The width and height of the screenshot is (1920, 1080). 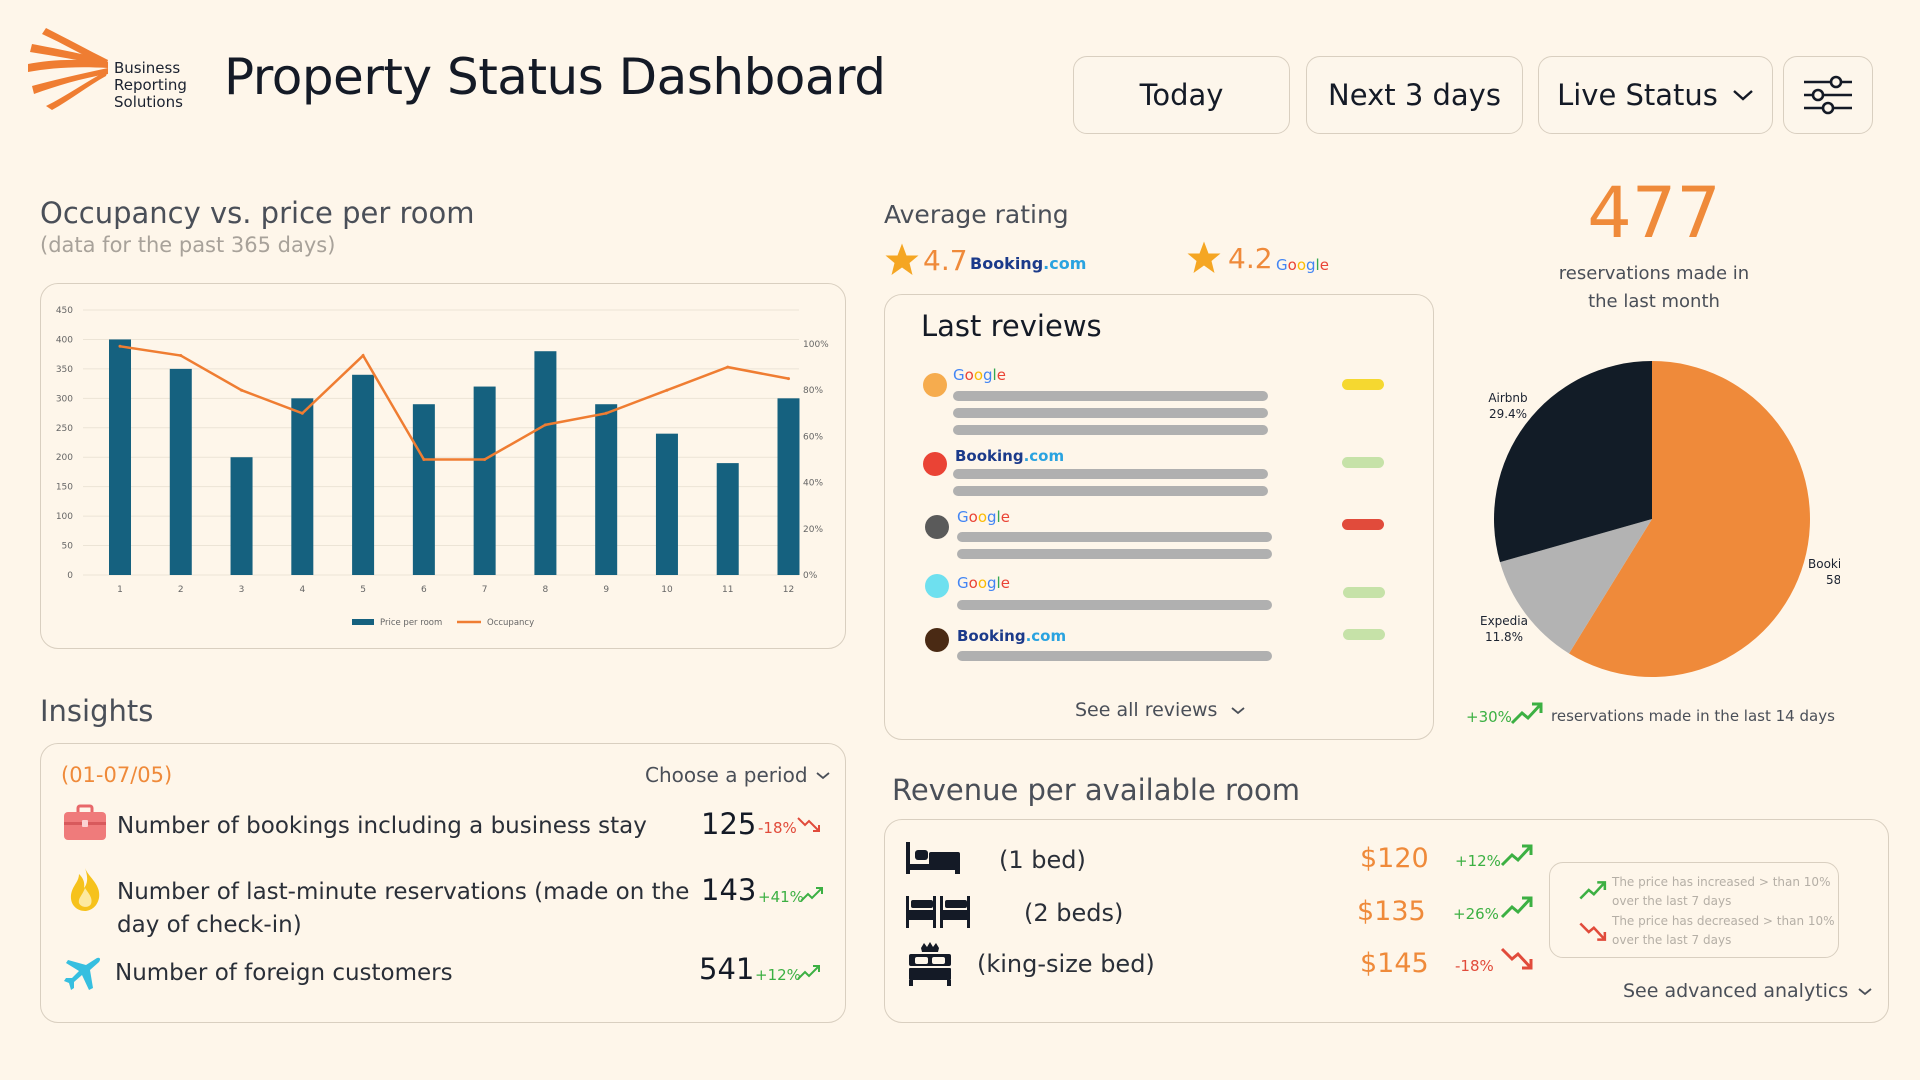 What do you see at coordinates (1074, 913) in the screenshot?
I see `revpar-2beds-label: (2 beds)` at bounding box center [1074, 913].